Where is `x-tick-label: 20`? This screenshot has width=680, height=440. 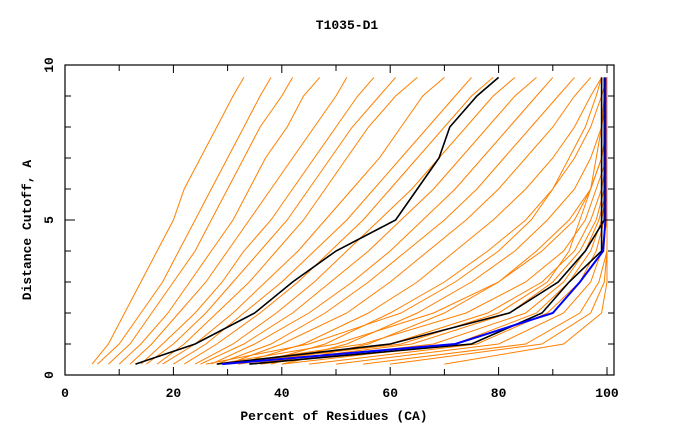
x-tick-label: 20 is located at coordinates (174, 393).